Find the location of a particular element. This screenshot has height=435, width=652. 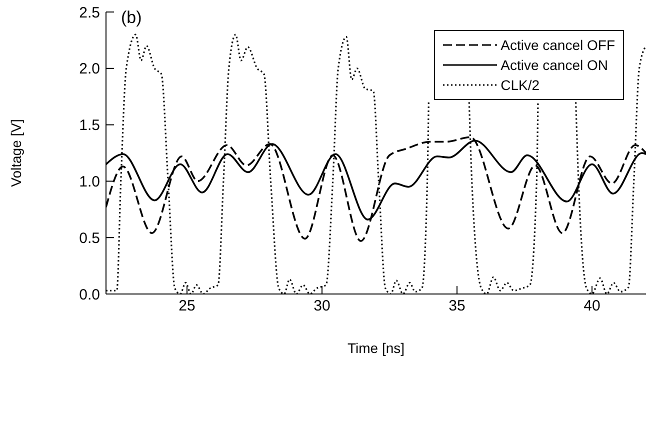

y-tick-label: 2.0 is located at coordinates (89, 69).